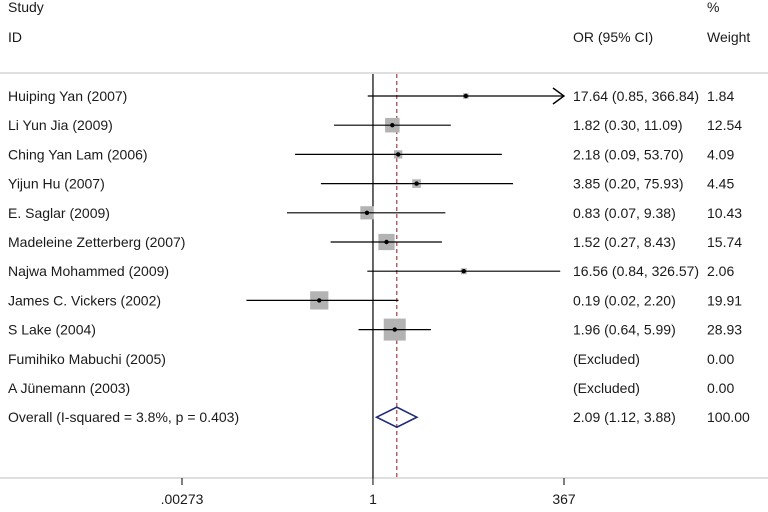  What do you see at coordinates (559, 96) in the screenshot?
I see `ci-truncation-arrow` at bounding box center [559, 96].